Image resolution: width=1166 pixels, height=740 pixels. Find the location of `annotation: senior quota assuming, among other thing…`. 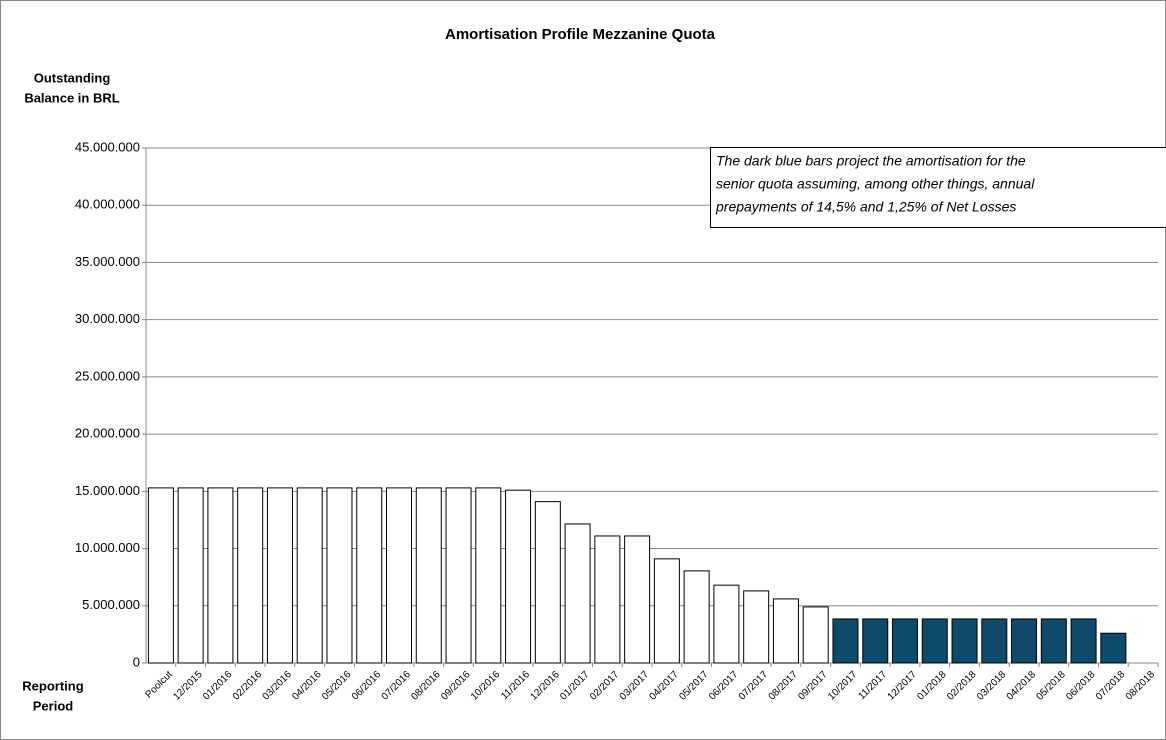

annotation: senior quota assuming, among other thing… is located at coordinates (875, 184).